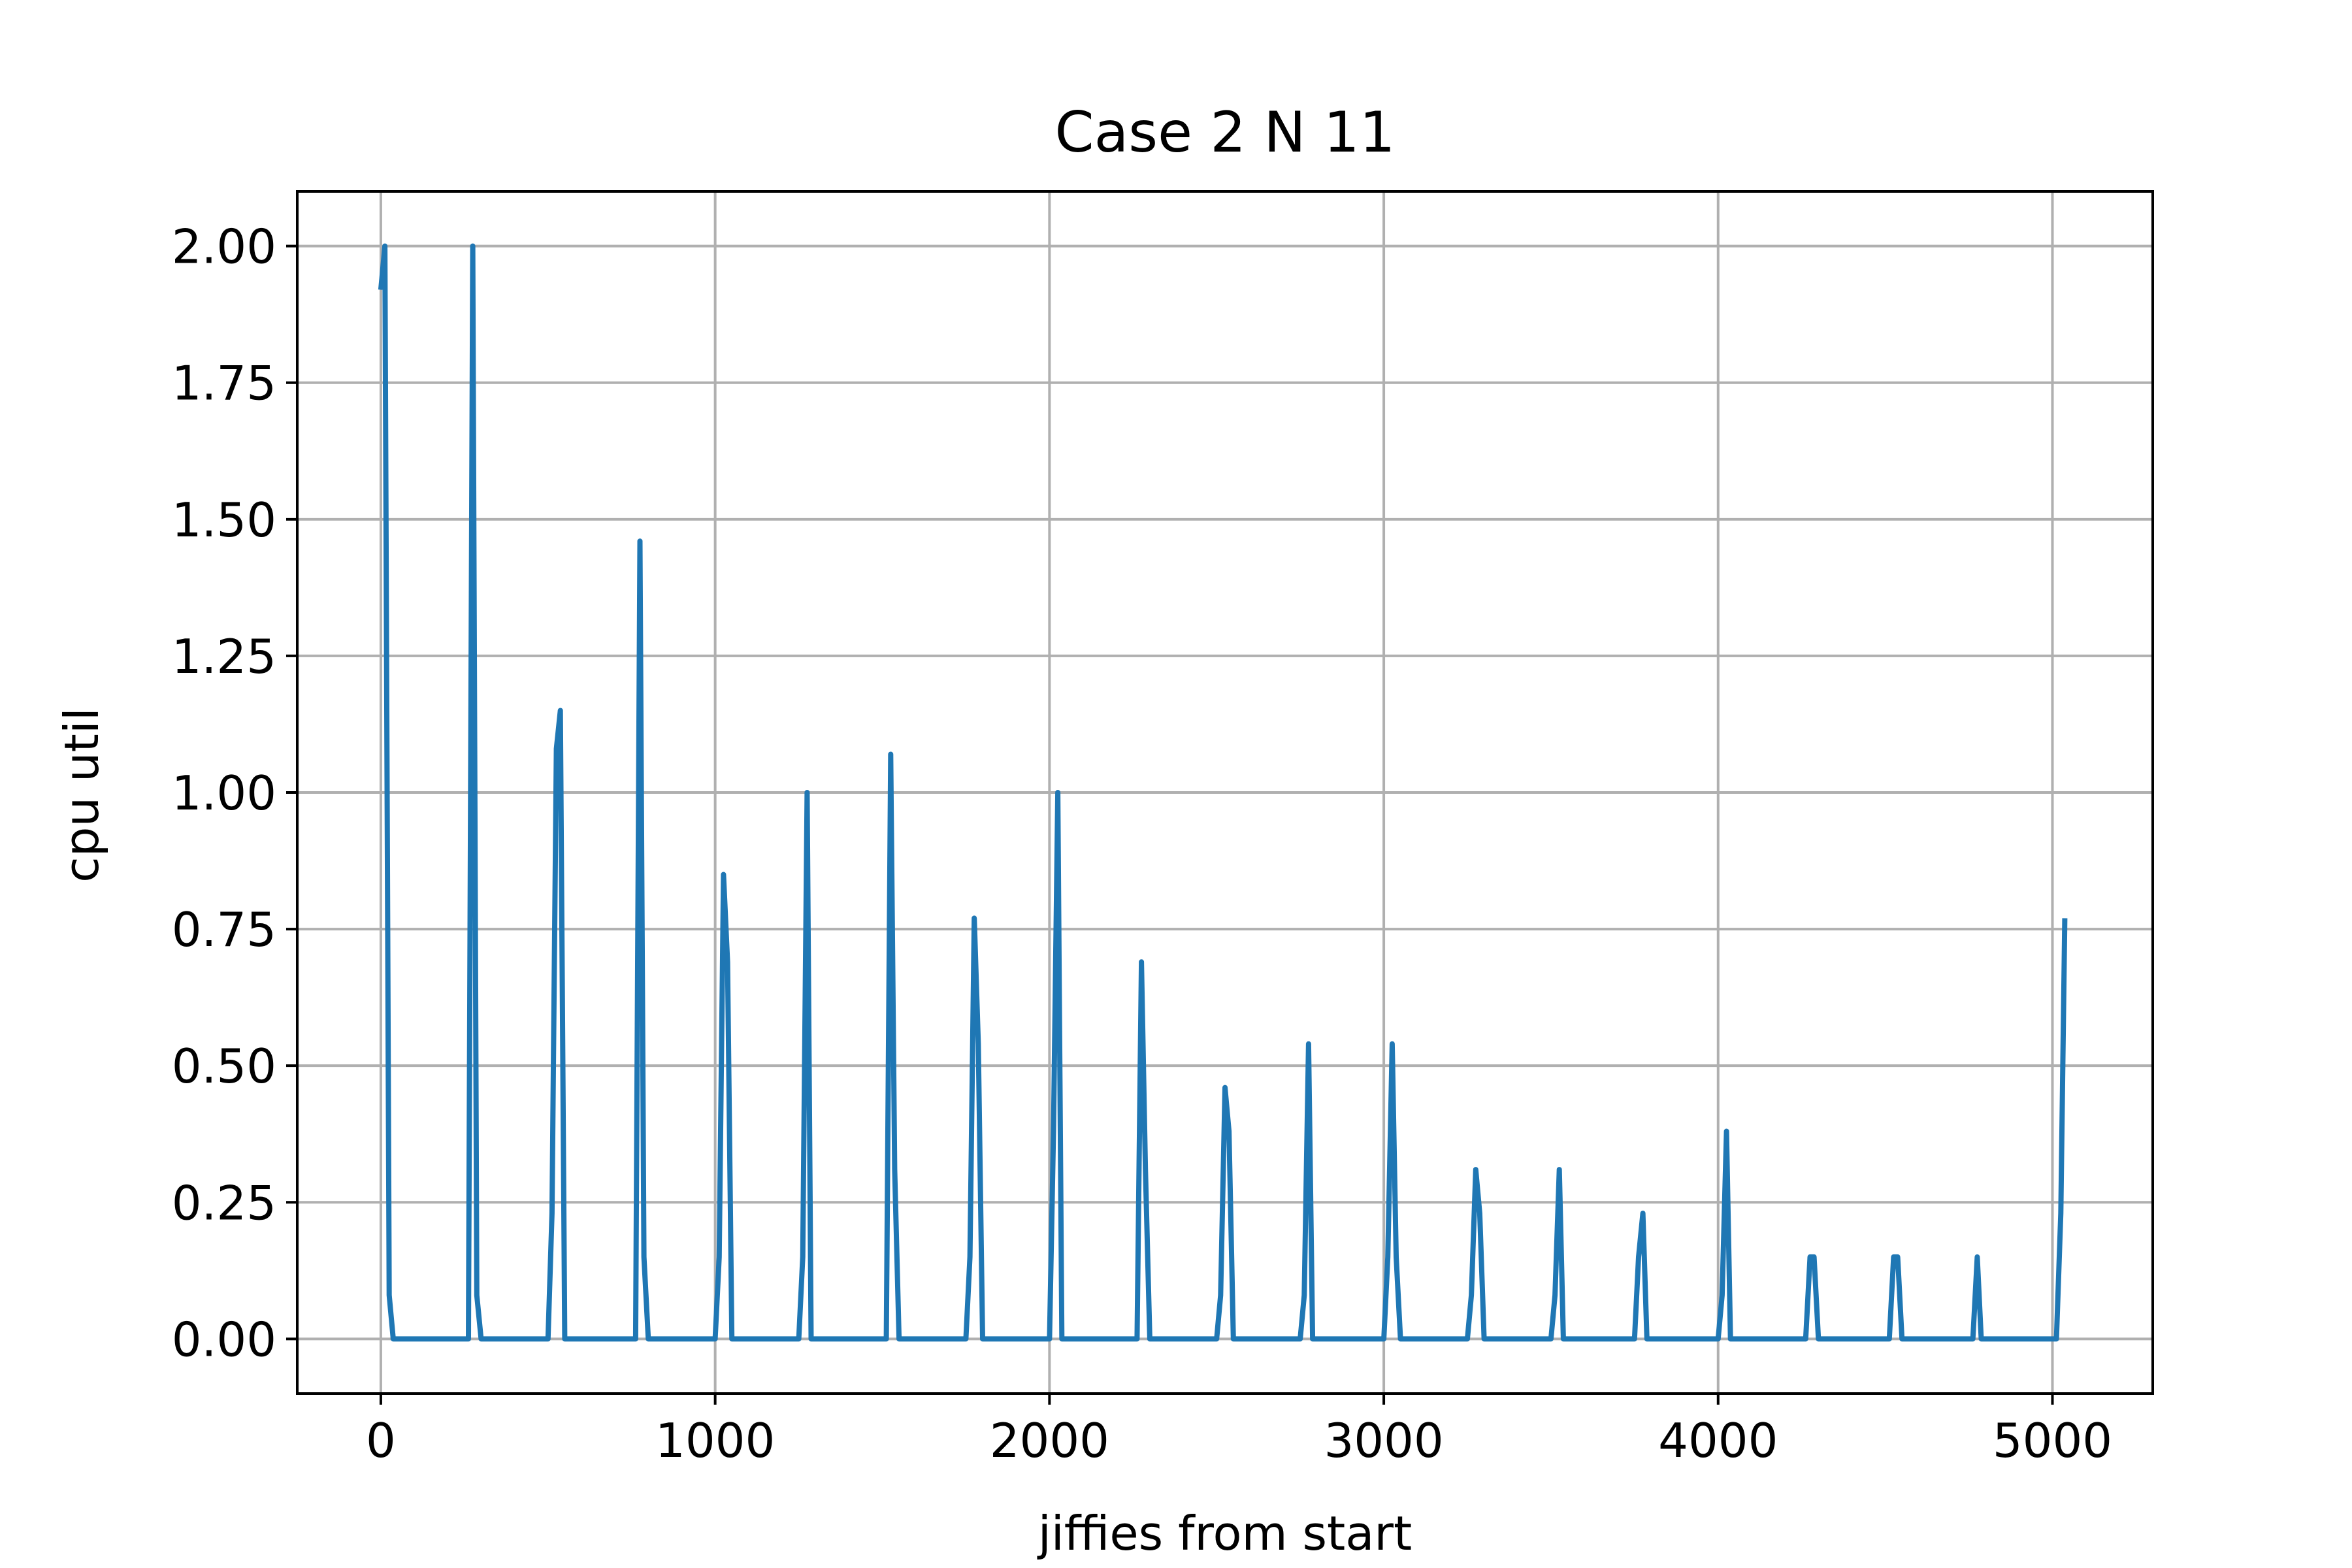  What do you see at coordinates (1383, 1440) in the screenshot?
I see `x-tick-label: 3000` at bounding box center [1383, 1440].